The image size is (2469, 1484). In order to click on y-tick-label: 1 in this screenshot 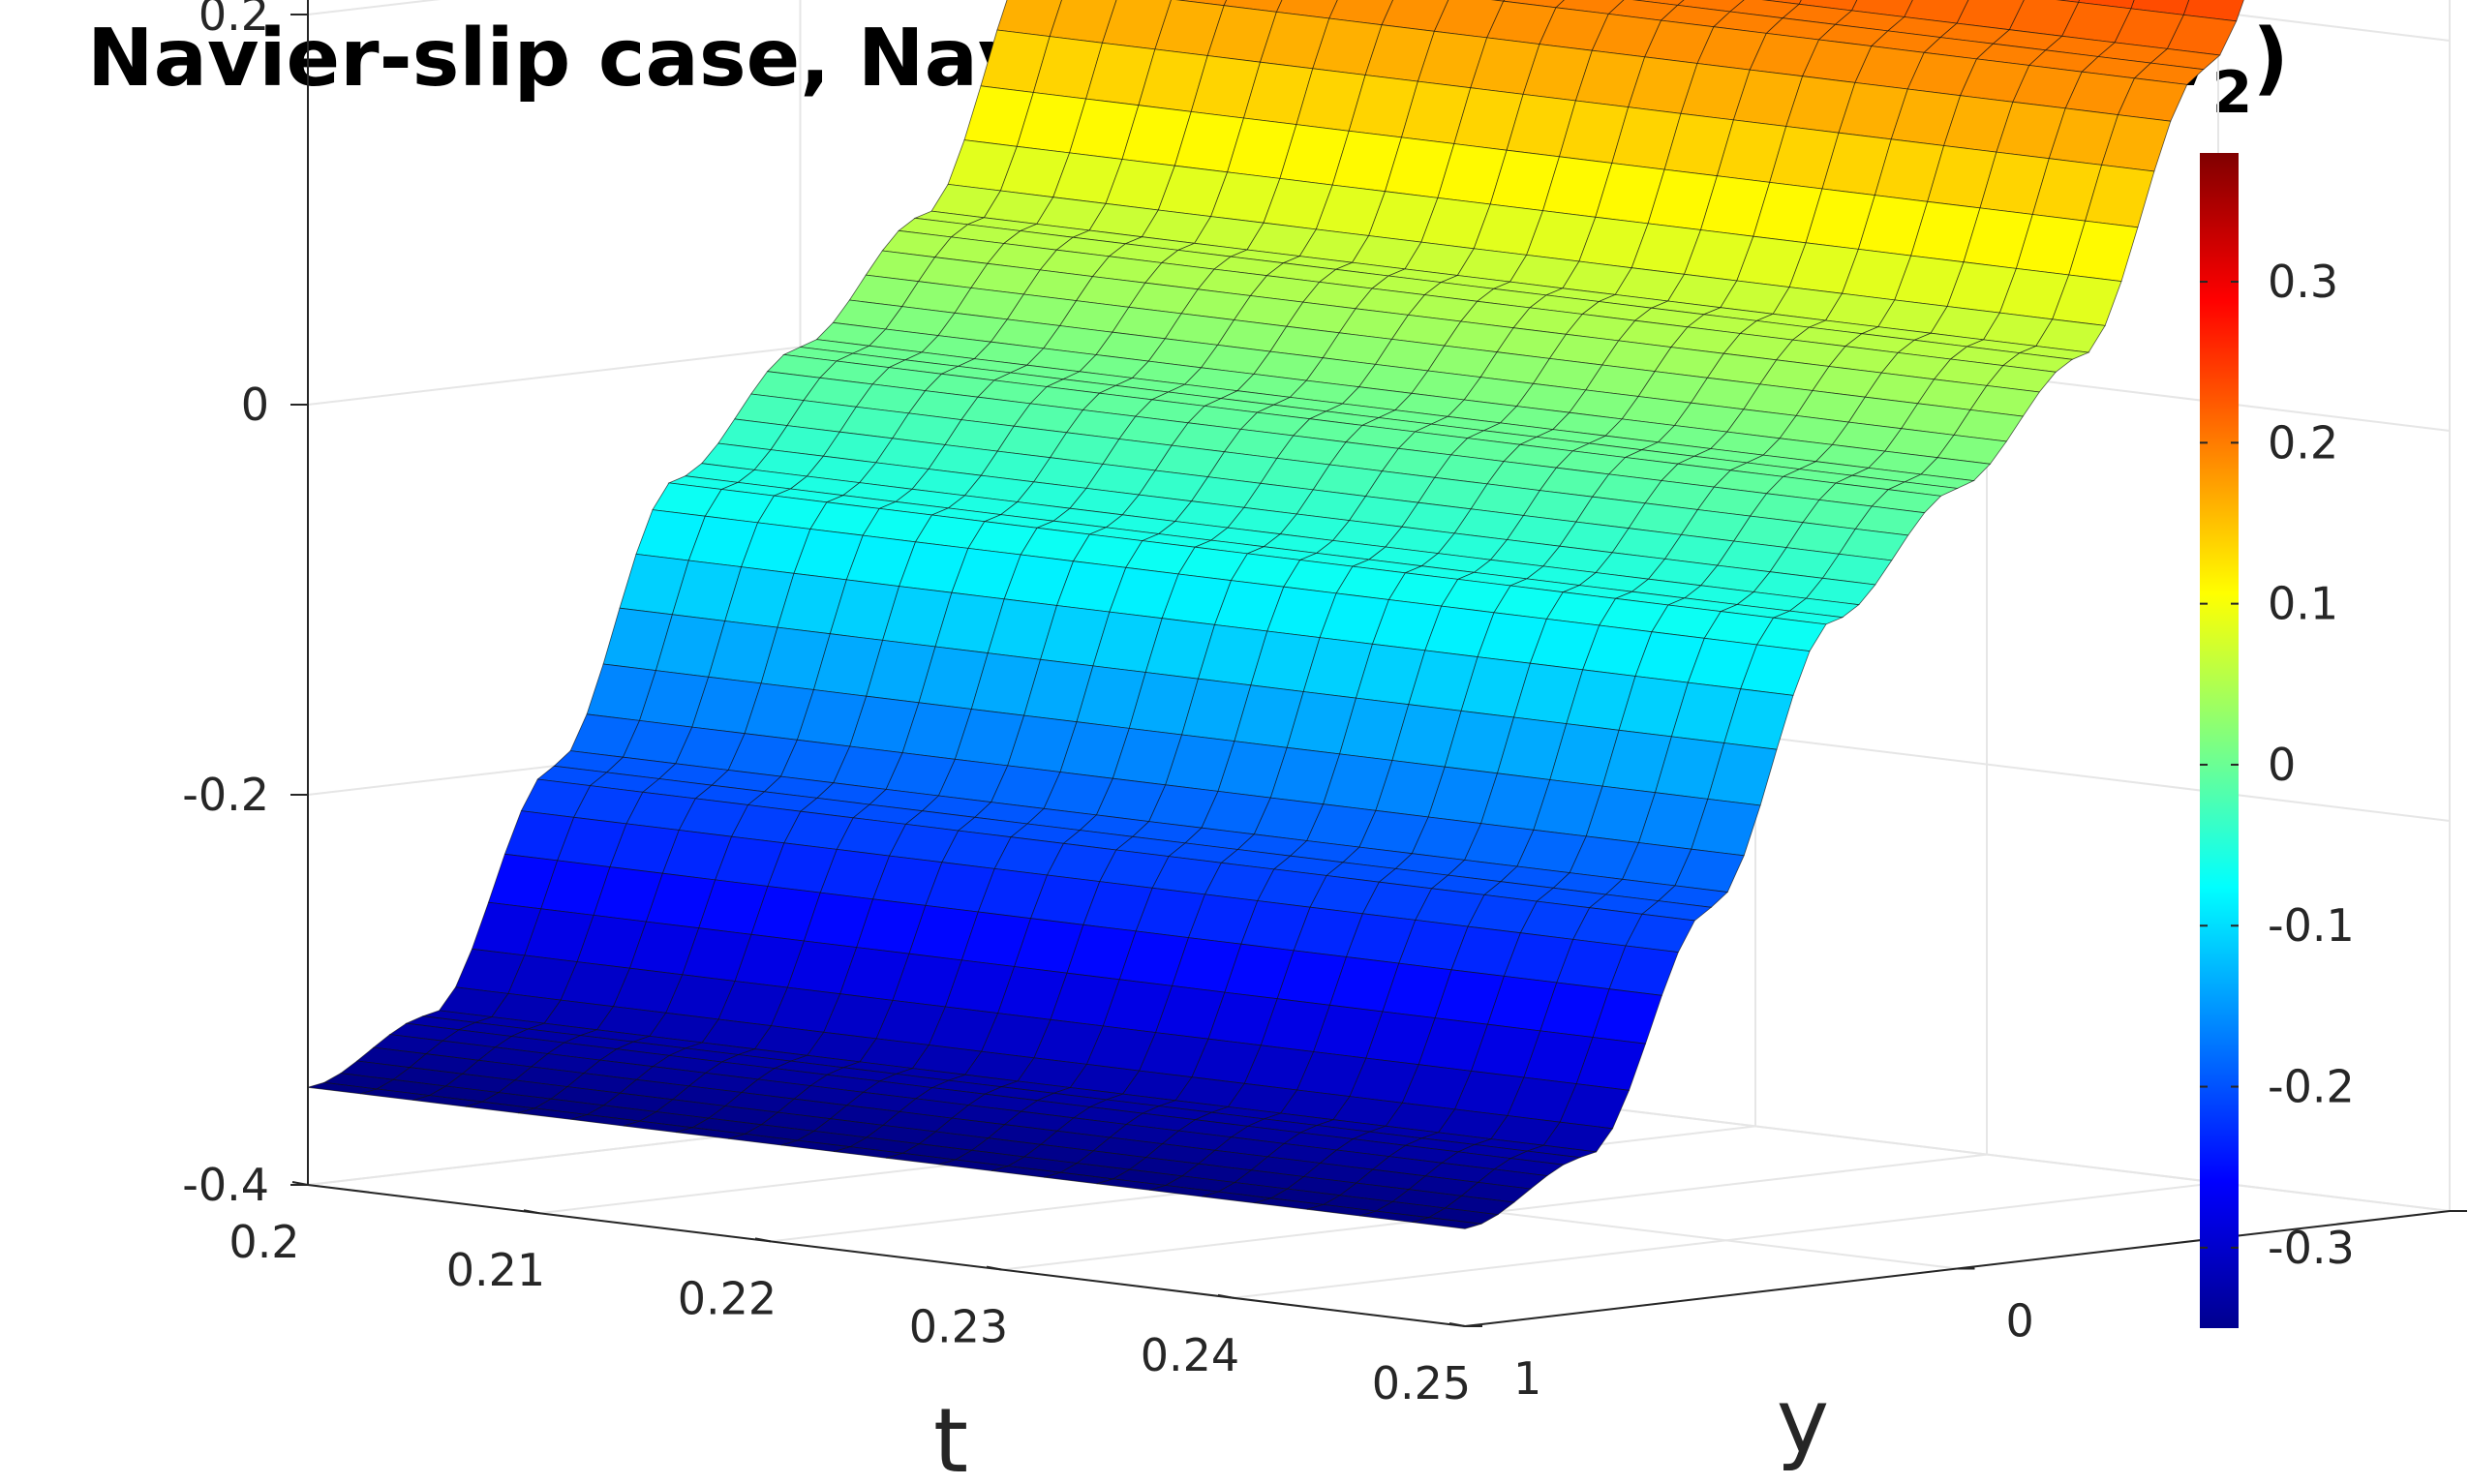, I will do `click(1527, 1378)`.